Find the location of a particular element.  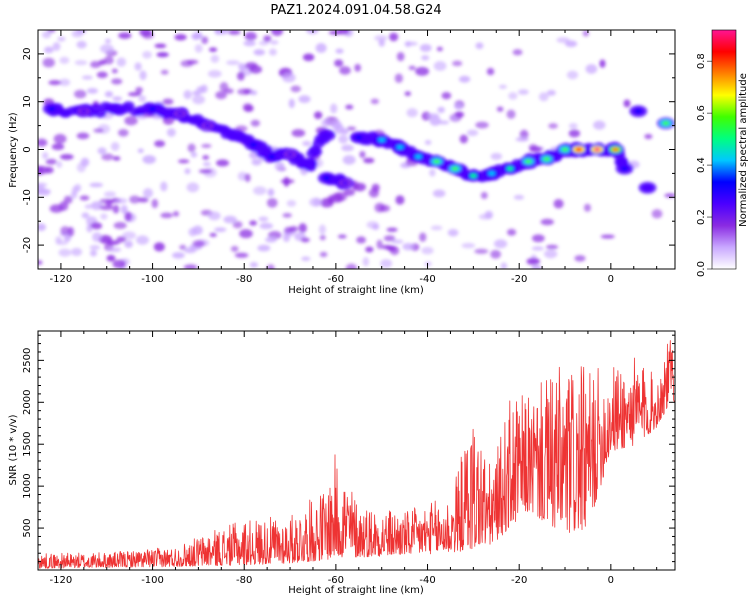

colorbar-tick-label: 0.2 is located at coordinates (701, 217).